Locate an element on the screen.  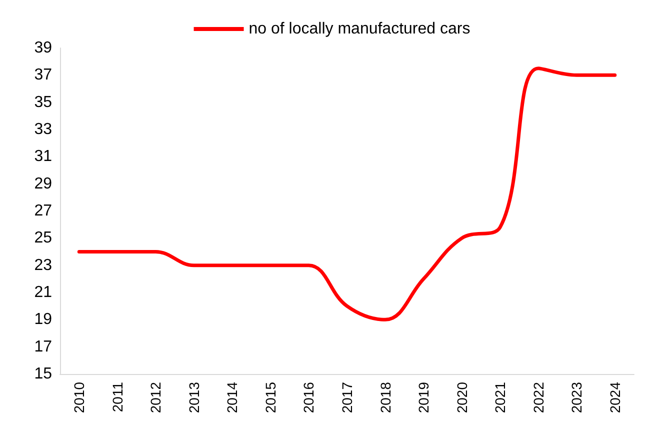
y-tick-label: 23 is located at coordinates (43, 265).